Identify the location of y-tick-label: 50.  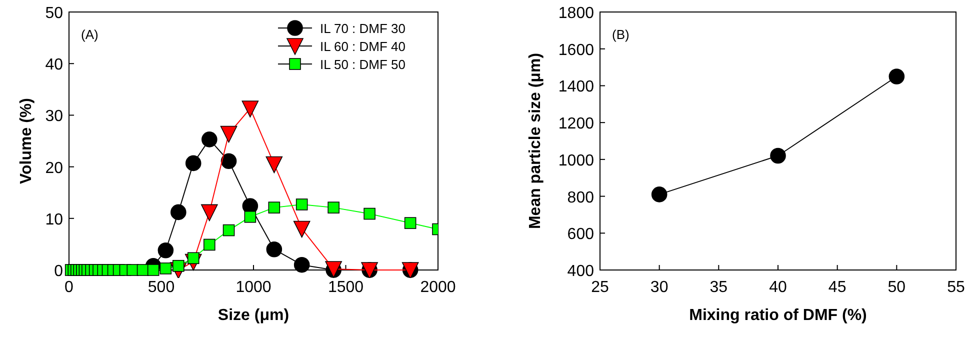
(54, 13).